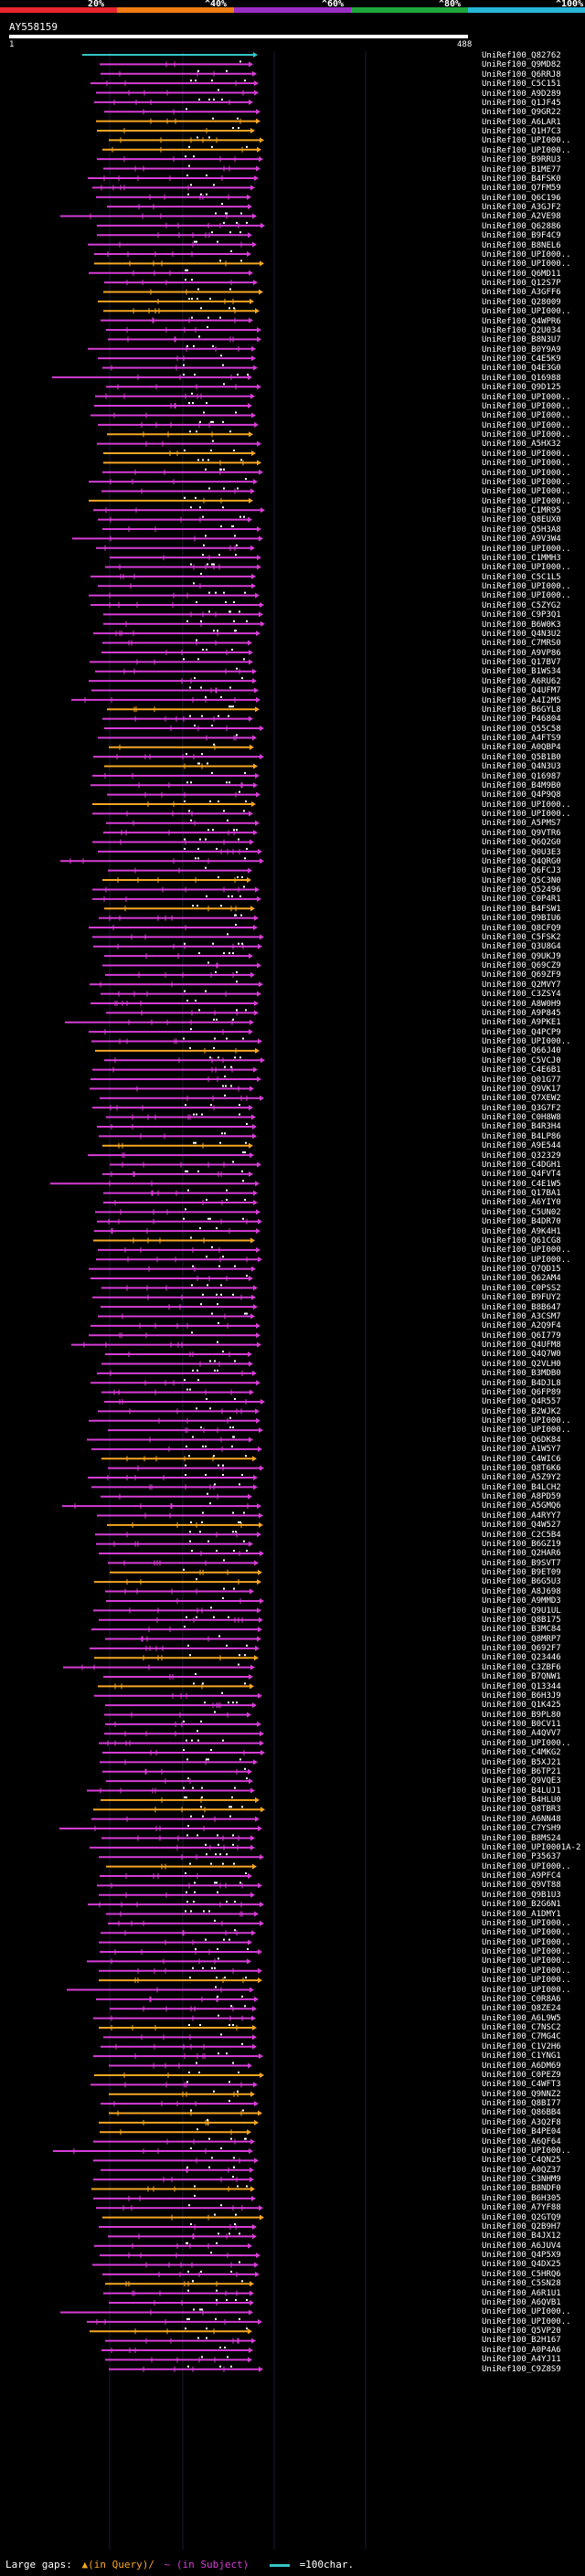 This screenshot has width=585, height=2576. What do you see at coordinates (521, 720) in the screenshot?
I see `hit-label: UniRef100_P46804` at bounding box center [521, 720].